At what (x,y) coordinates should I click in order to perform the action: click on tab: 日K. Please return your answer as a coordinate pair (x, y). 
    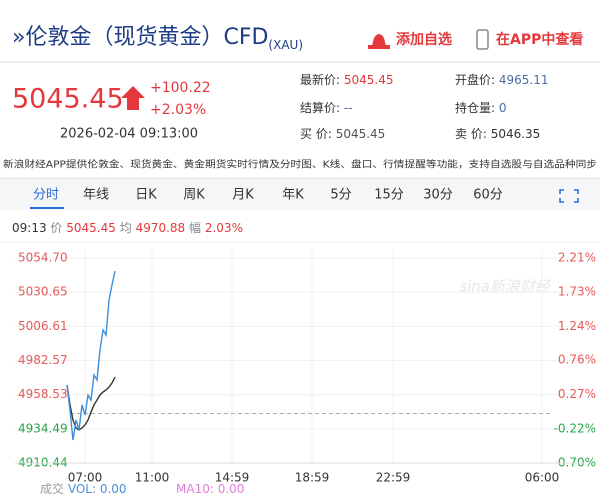
    Looking at the image, I should click on (146, 195).